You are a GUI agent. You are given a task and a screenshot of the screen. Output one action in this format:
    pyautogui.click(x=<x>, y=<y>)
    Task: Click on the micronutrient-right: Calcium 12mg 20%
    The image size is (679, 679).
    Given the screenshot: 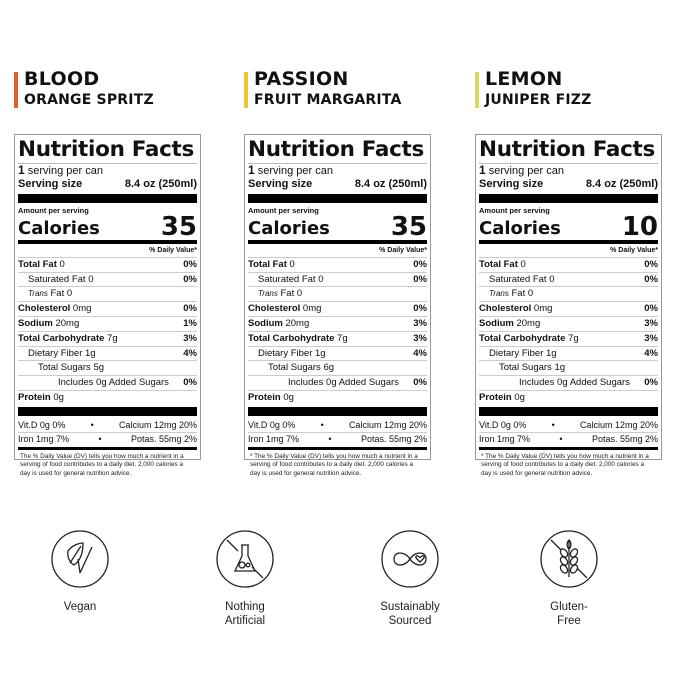 What is the action you would take?
    pyautogui.click(x=157, y=424)
    